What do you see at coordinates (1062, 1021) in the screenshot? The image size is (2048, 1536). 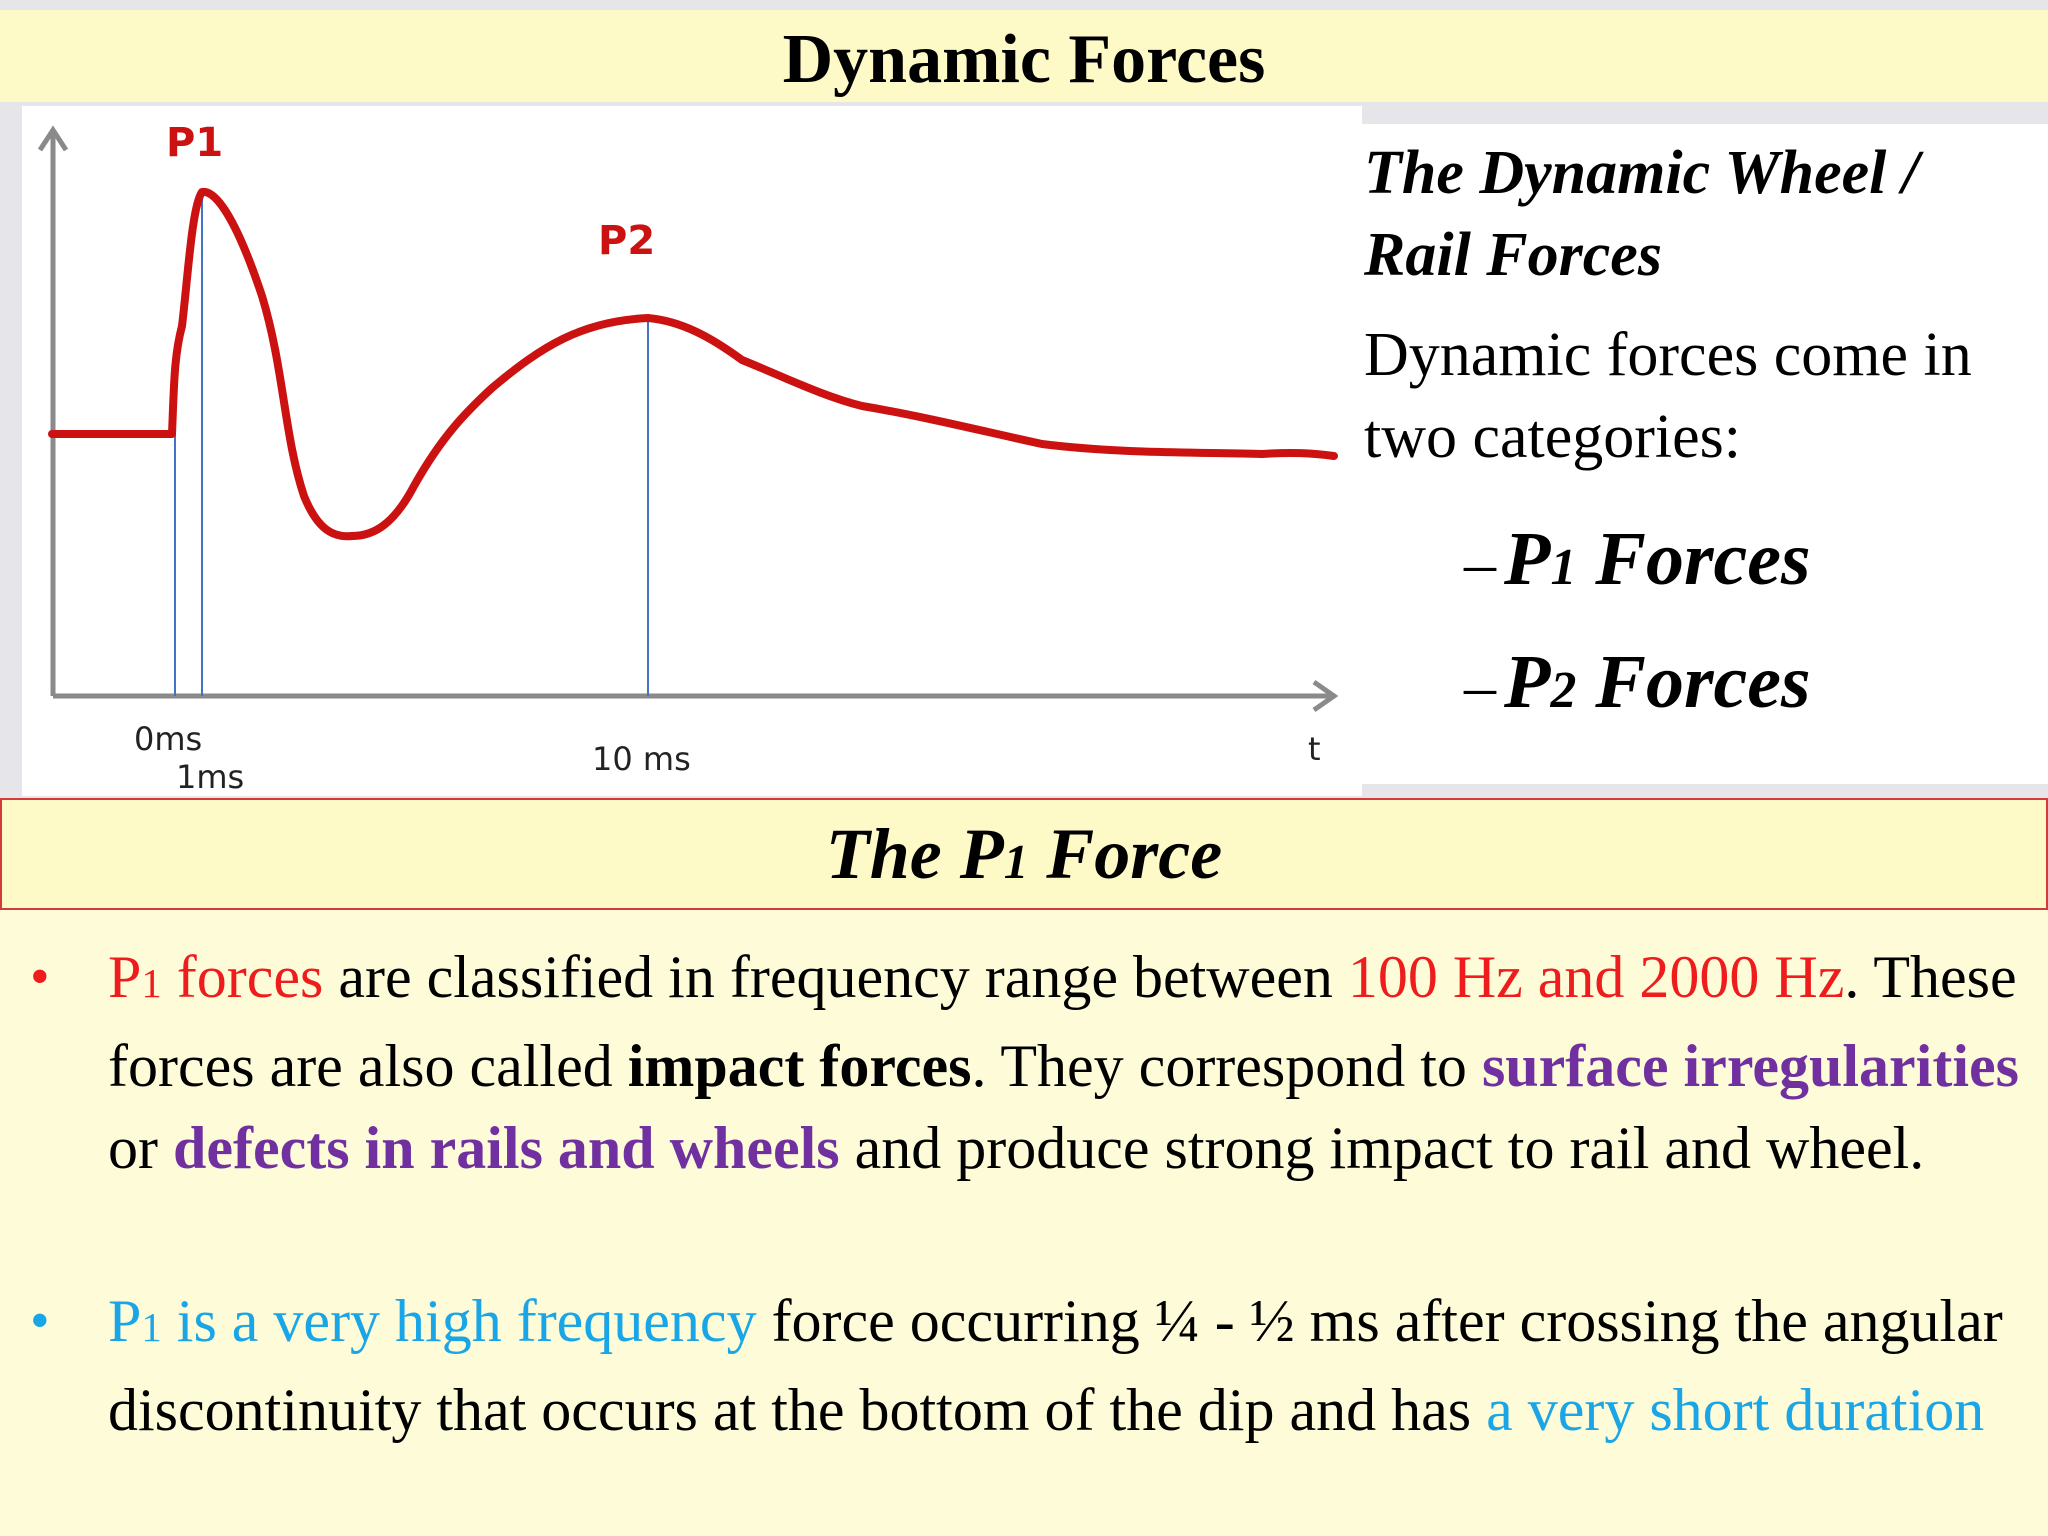 I see `text-segment: . These forces are also called` at bounding box center [1062, 1021].